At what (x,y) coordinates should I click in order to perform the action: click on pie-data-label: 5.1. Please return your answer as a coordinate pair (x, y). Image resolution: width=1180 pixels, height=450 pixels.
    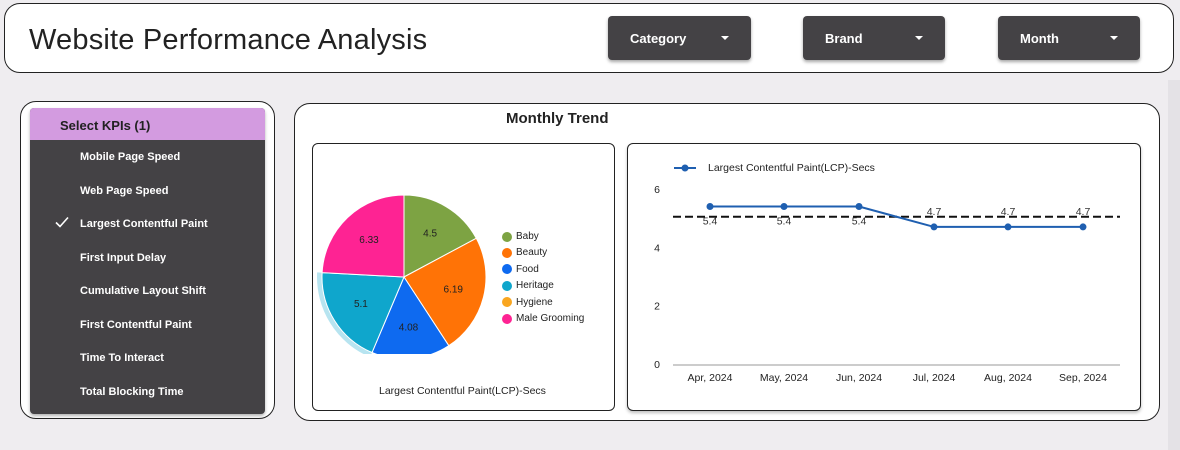
    Looking at the image, I should click on (361, 304).